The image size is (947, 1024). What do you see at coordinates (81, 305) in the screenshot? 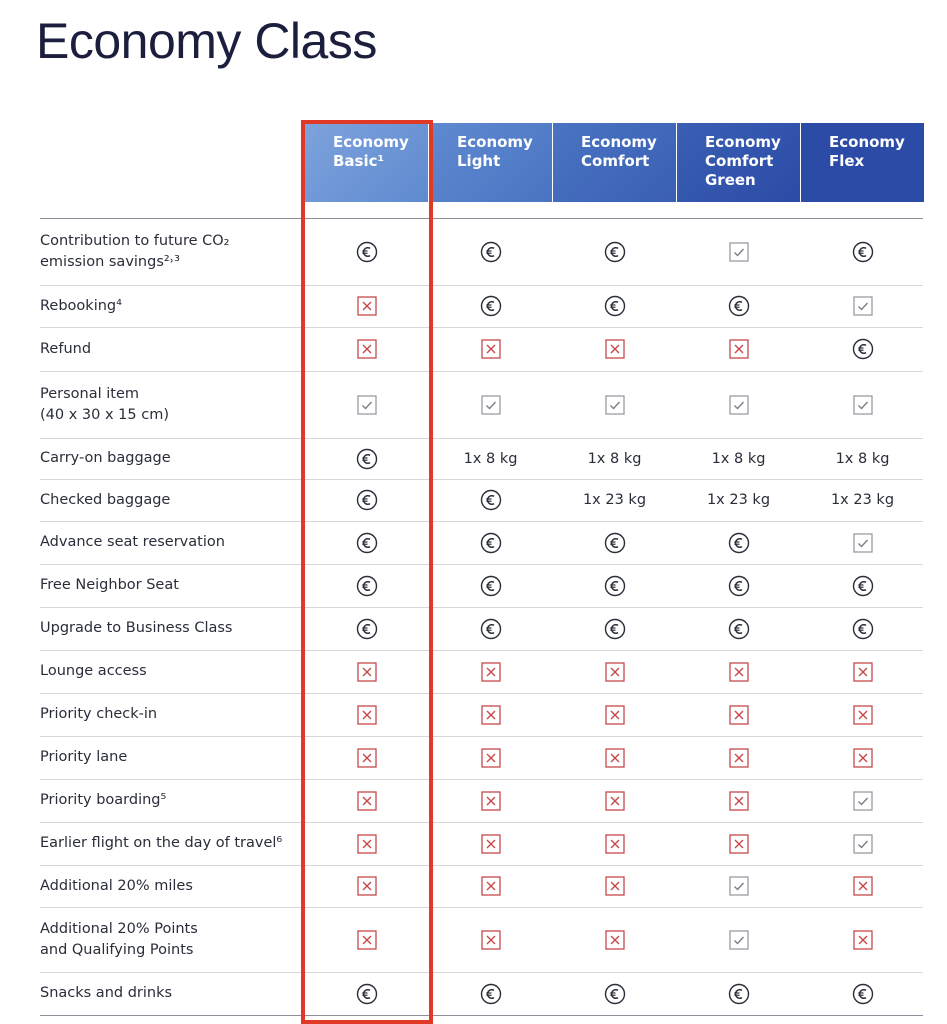
I see `row-label: Rebooking⁴` at bounding box center [81, 305].